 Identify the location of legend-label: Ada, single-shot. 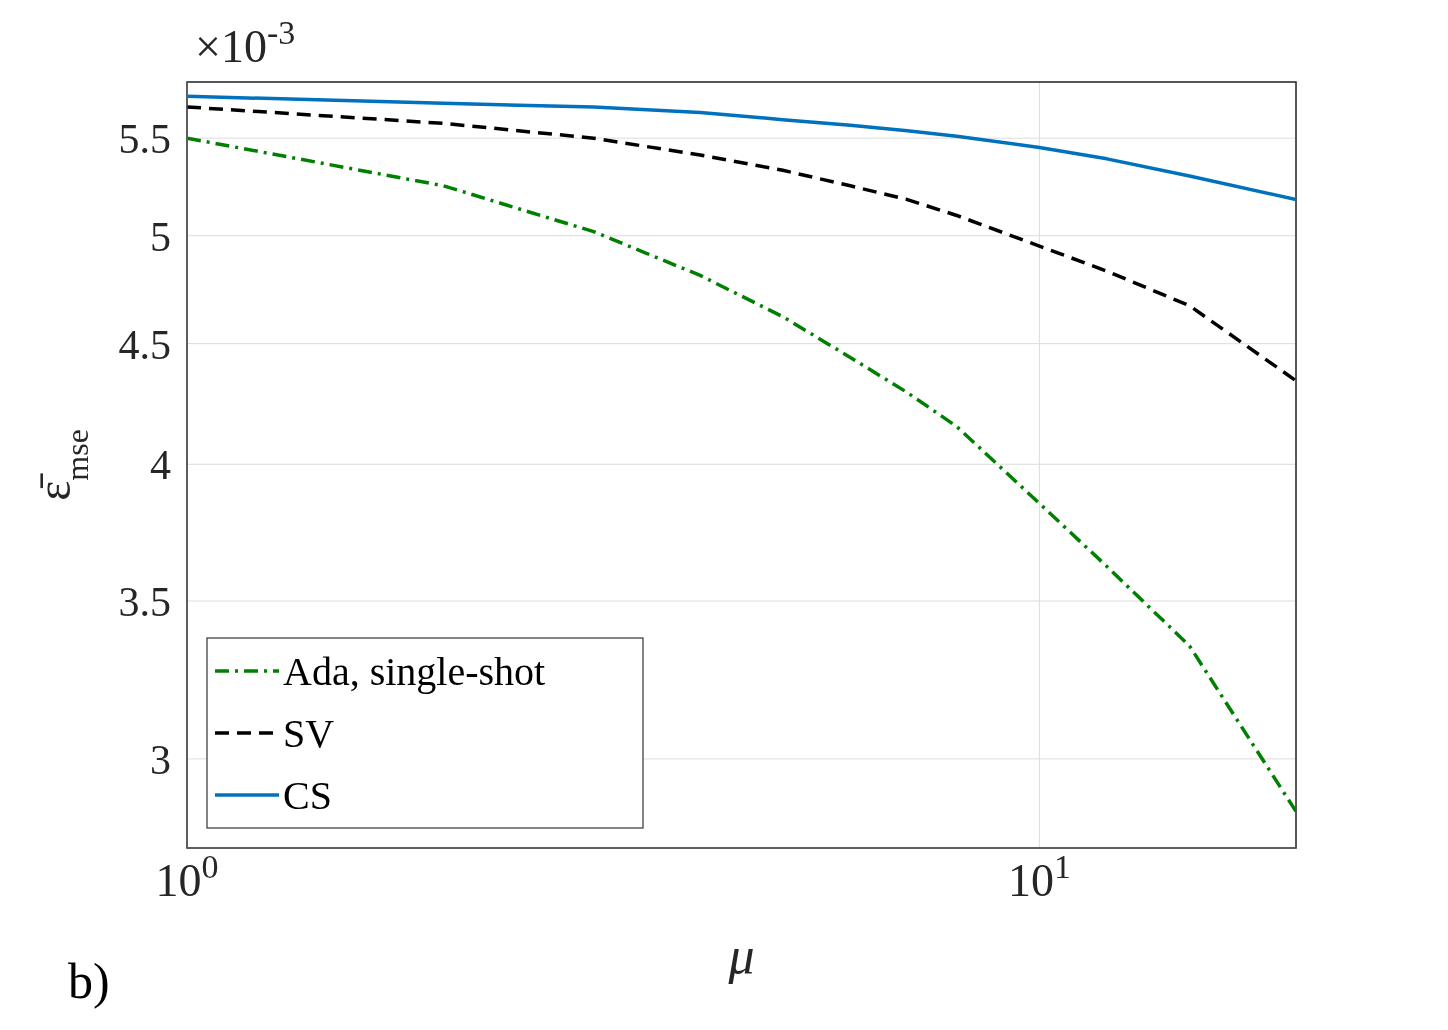
(414, 671).